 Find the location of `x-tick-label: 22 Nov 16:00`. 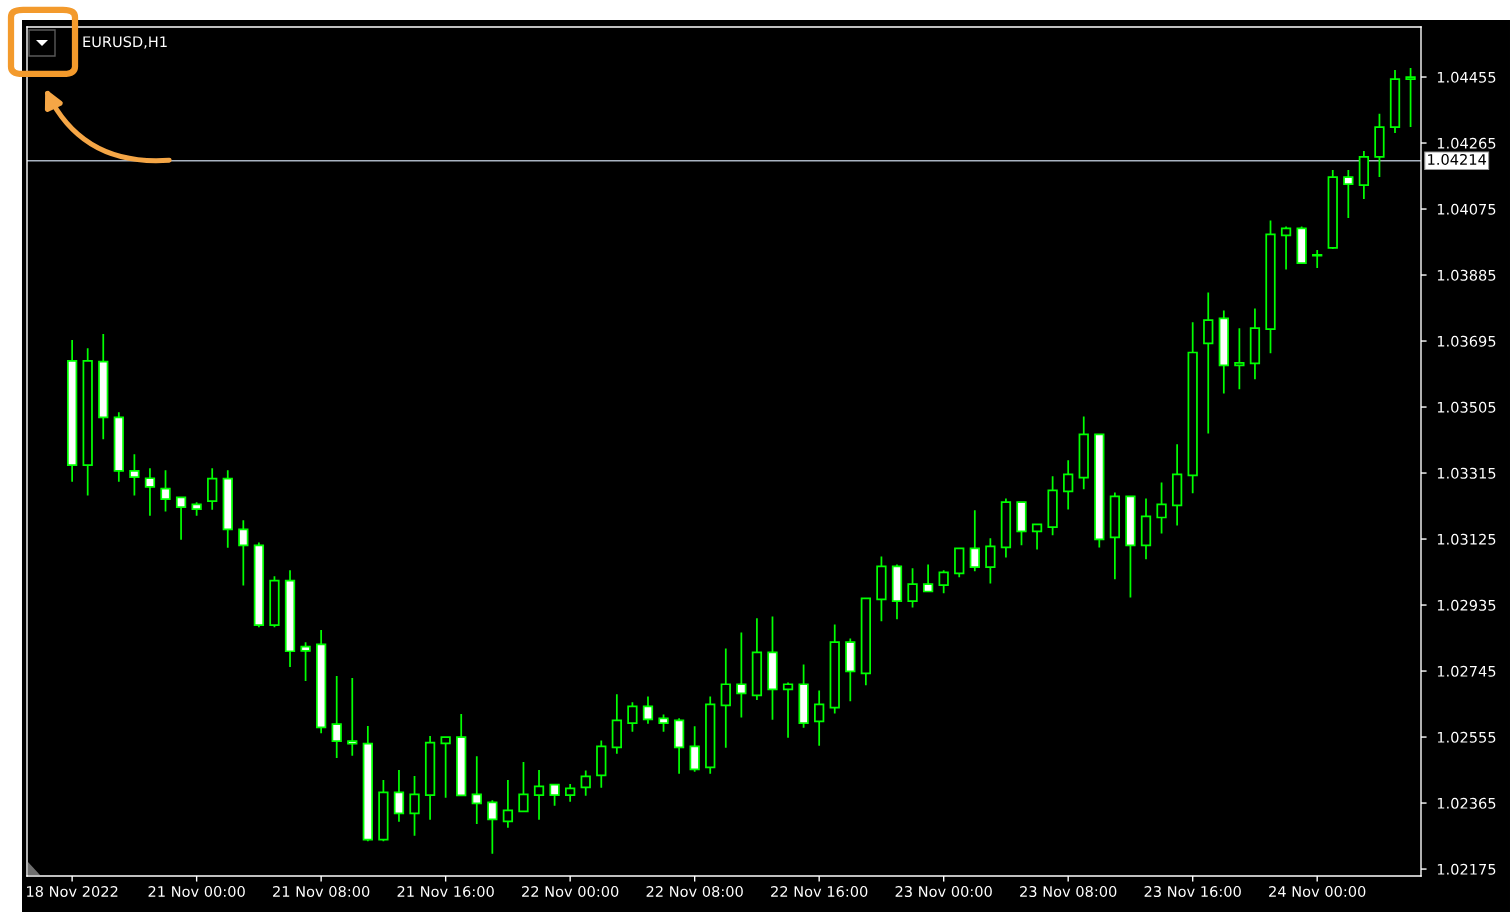

x-tick-label: 22 Nov 16:00 is located at coordinates (819, 891).